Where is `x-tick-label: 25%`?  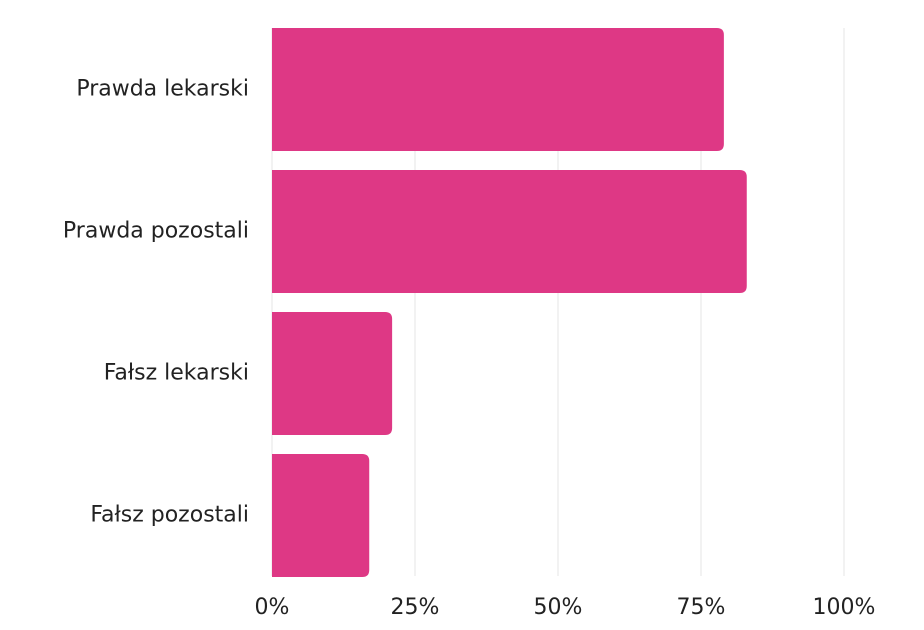
x-tick-label: 25% is located at coordinates (415, 607).